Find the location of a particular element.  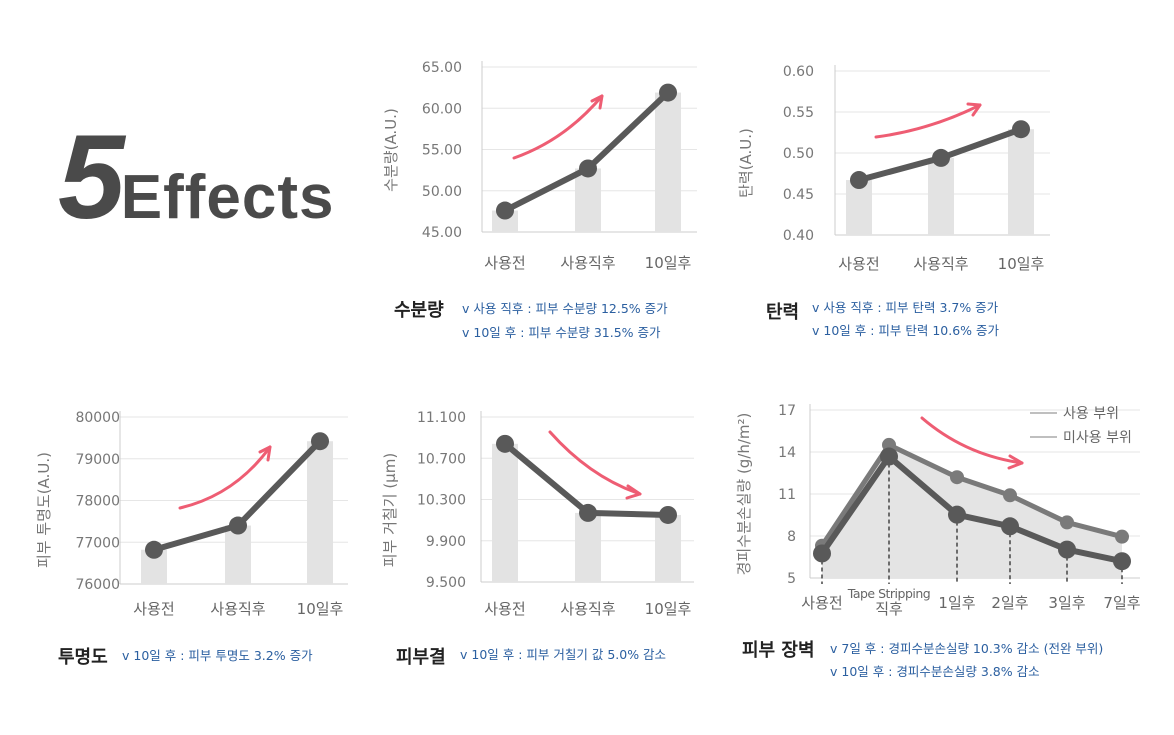

hero-title: 5Effects is located at coordinates (196, 177).